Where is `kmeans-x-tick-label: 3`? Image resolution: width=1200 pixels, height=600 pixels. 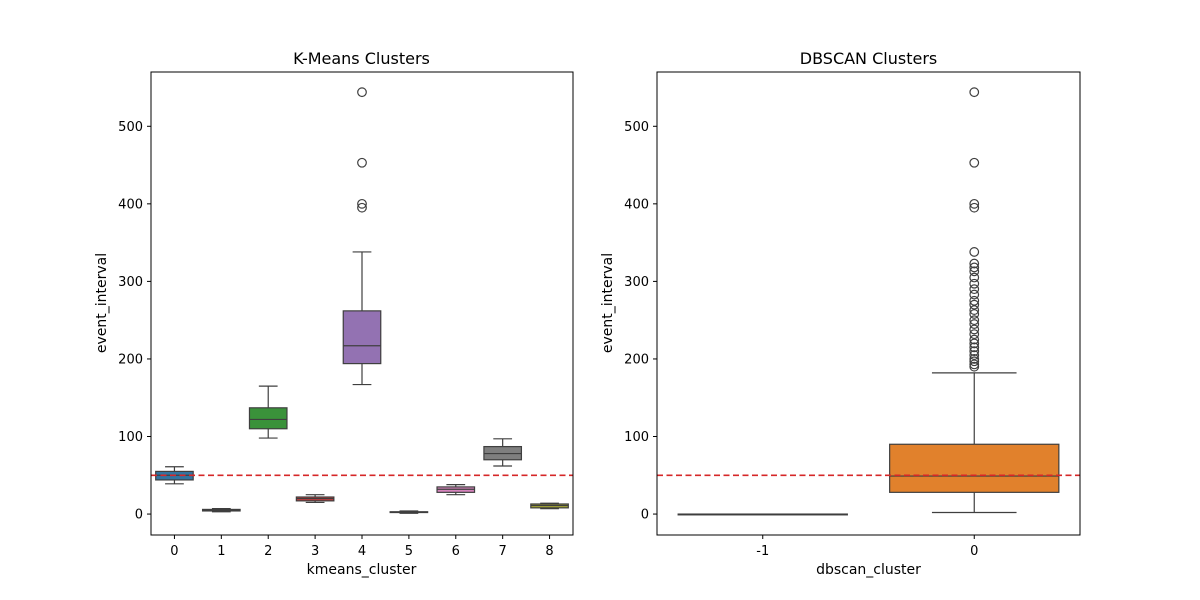
kmeans-x-tick-label: 3 is located at coordinates (315, 551).